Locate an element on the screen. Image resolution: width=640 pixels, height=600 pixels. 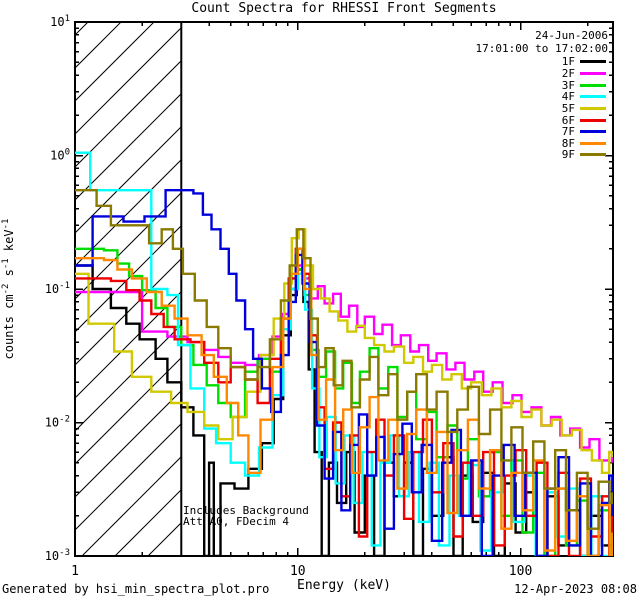
legend-label: 3F is located at coordinates (568, 85).